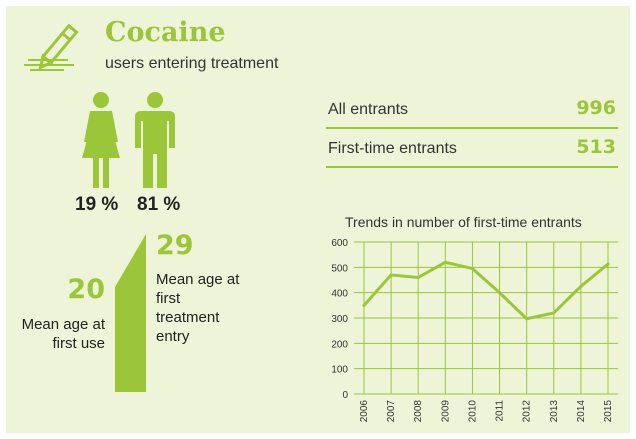 Image resolution: width=636 pixels, height=439 pixels. What do you see at coordinates (339, 294) in the screenshot?
I see `y-tick-label: 400` at bounding box center [339, 294].